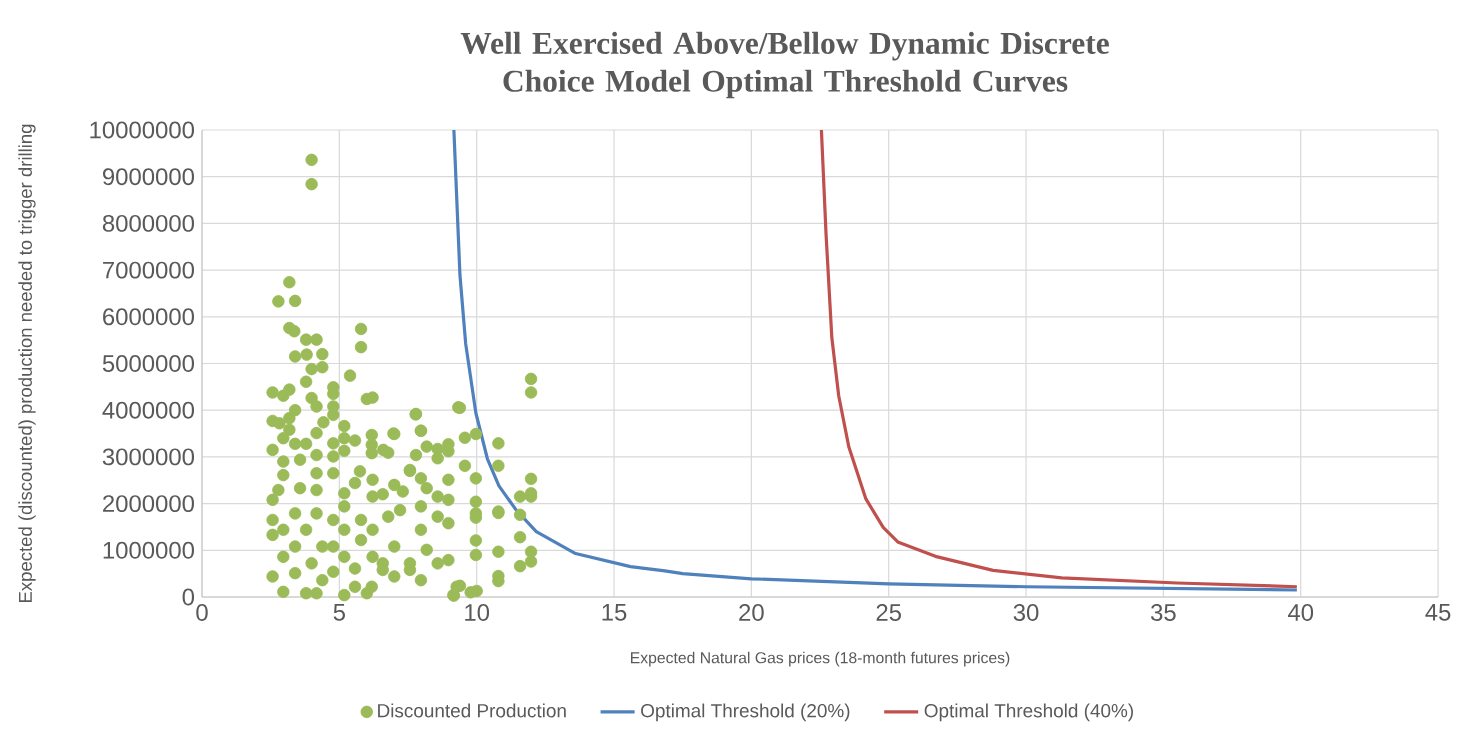  What do you see at coordinates (188, 597) in the screenshot?
I see `y-tick-label: 0` at bounding box center [188, 597].